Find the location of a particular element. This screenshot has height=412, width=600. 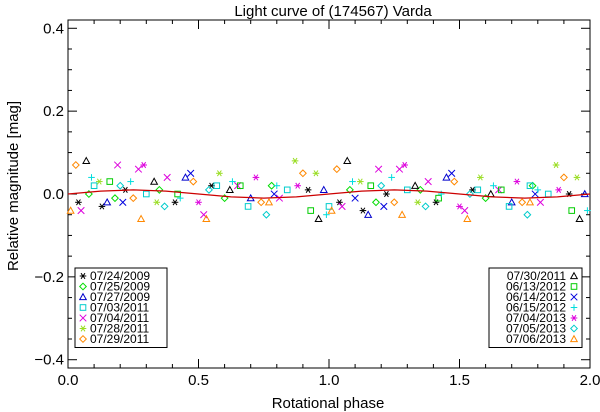

y-tick-label: −0.2 is located at coordinates (49, 277).